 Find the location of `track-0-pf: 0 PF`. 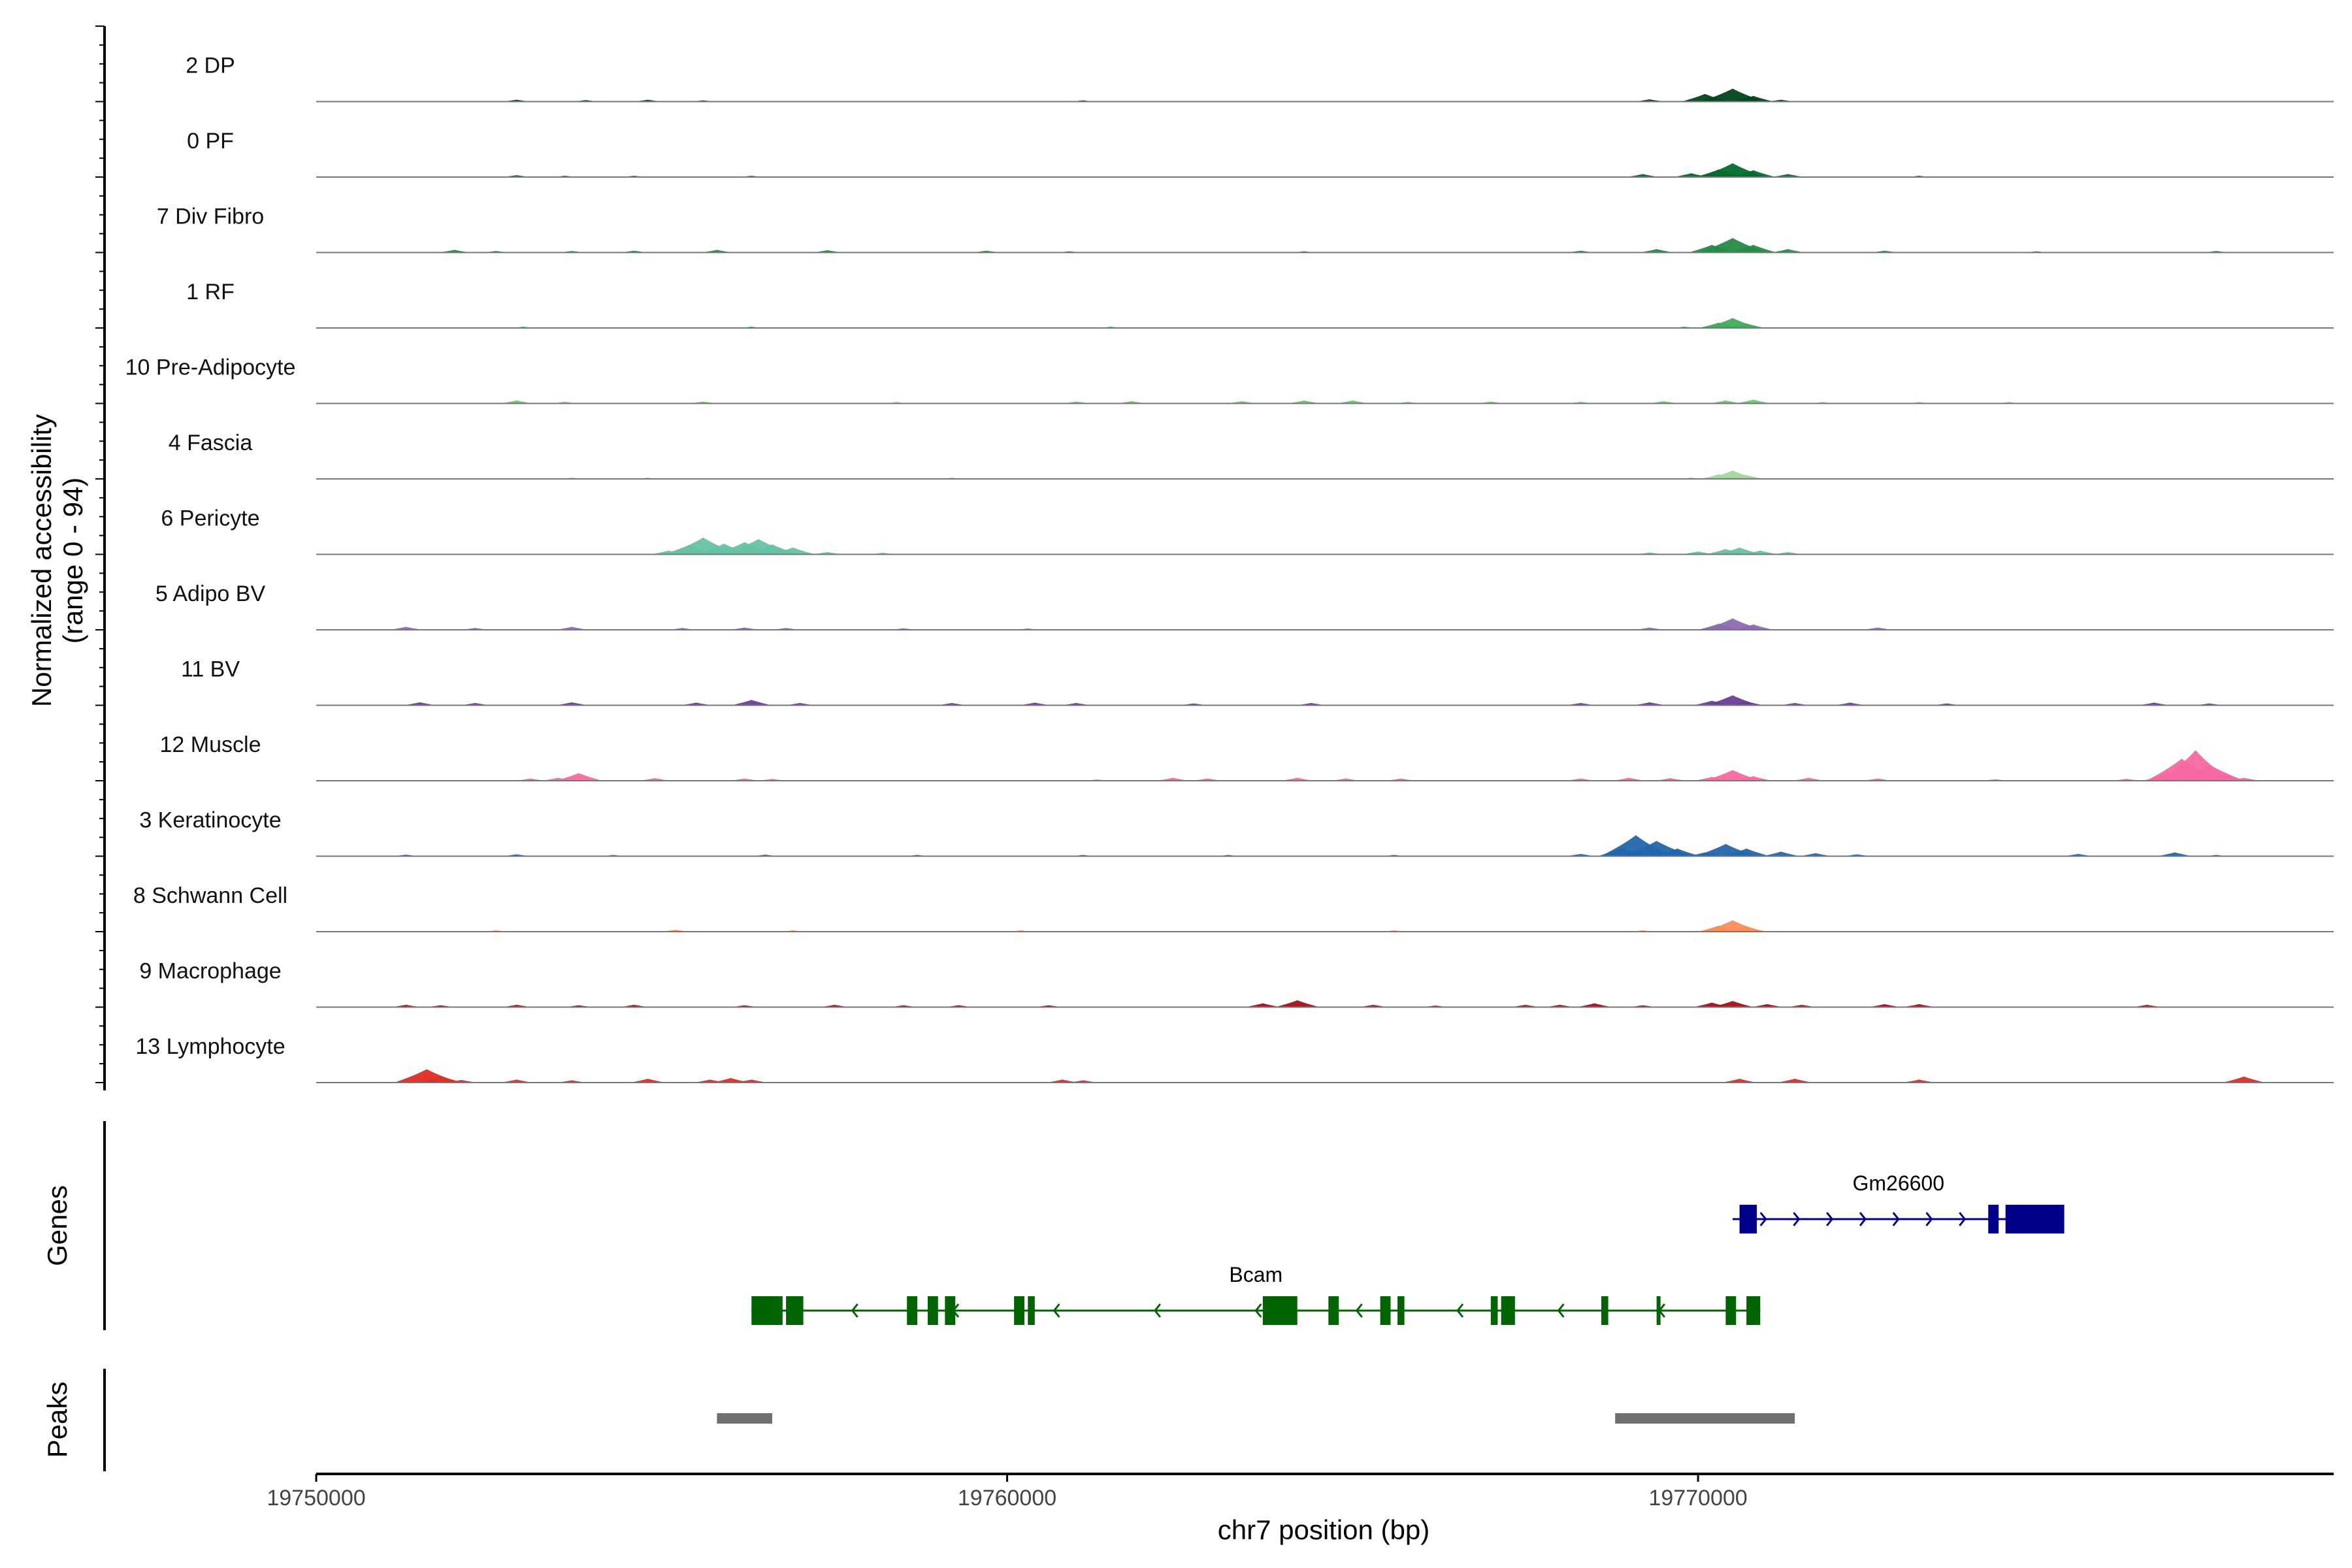

track-0-pf: 0 PF is located at coordinates (1260, 153).